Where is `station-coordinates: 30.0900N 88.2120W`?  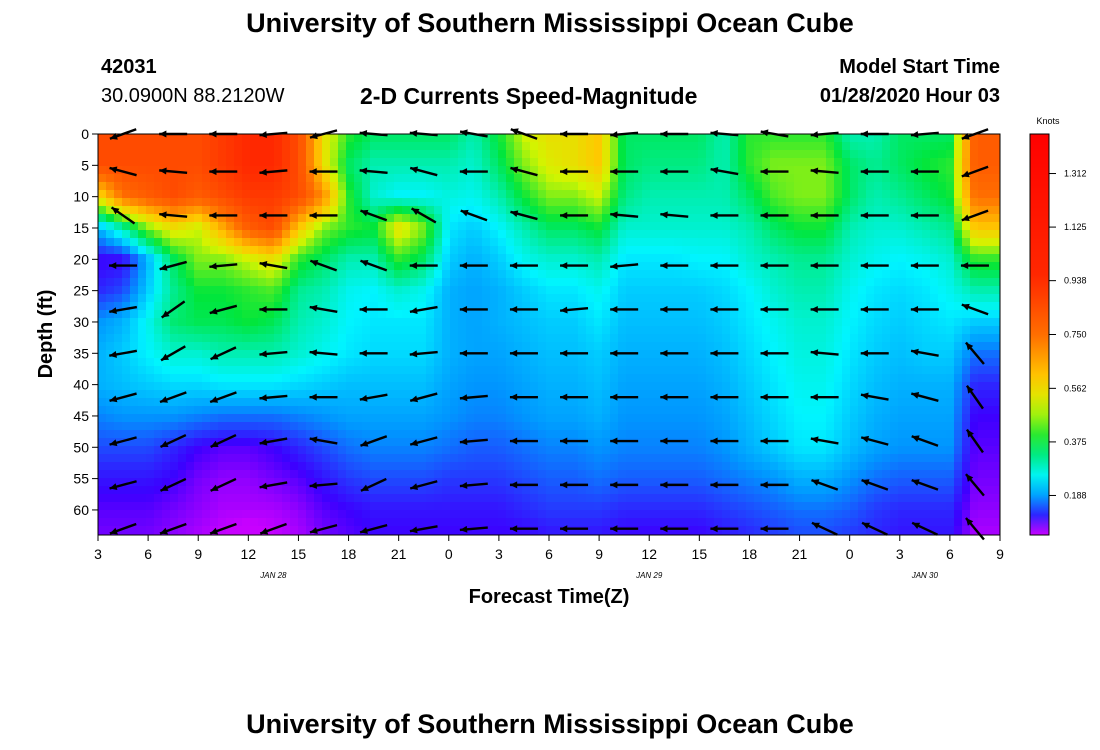
station-coordinates: 30.0900N 88.2120W is located at coordinates (193, 96).